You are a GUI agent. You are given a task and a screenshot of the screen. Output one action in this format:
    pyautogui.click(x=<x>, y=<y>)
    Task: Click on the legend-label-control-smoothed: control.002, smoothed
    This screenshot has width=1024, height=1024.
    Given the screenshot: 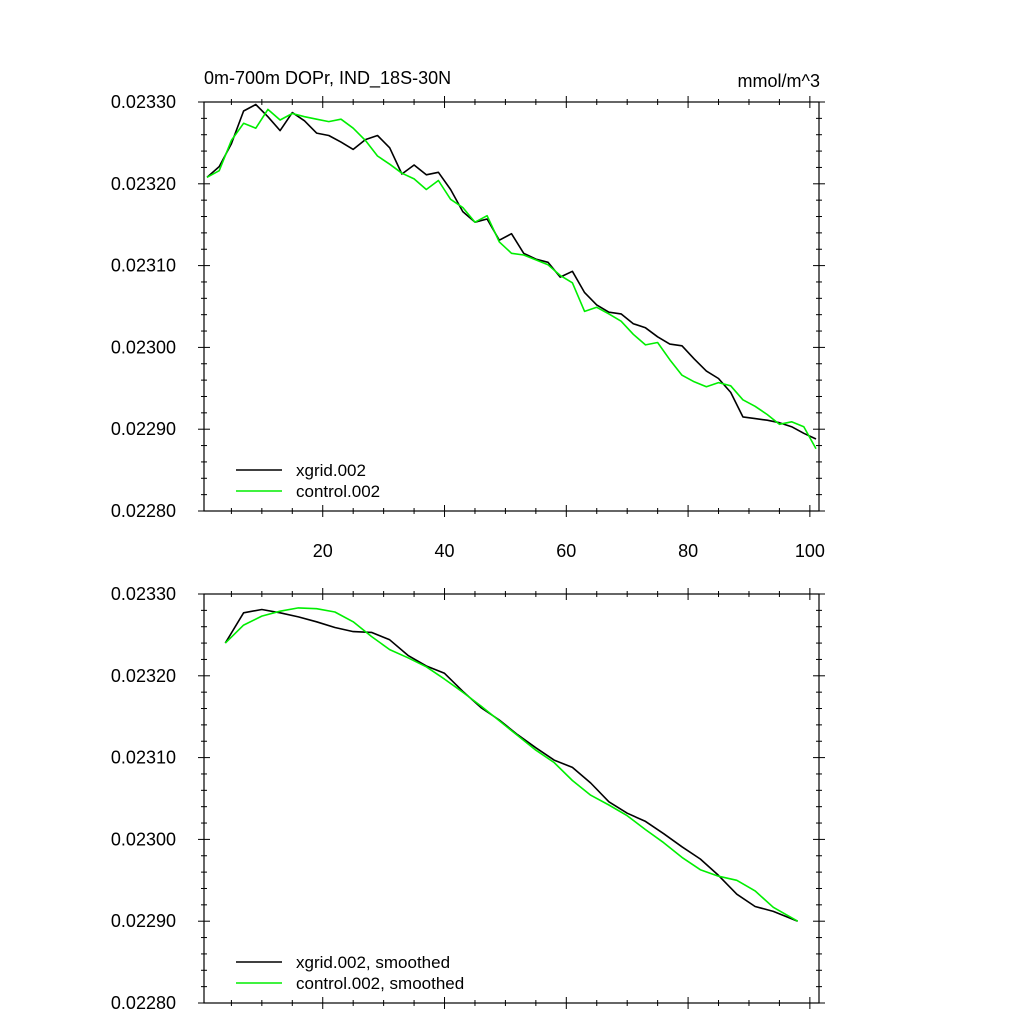 What is the action you would take?
    pyautogui.click(x=380, y=983)
    